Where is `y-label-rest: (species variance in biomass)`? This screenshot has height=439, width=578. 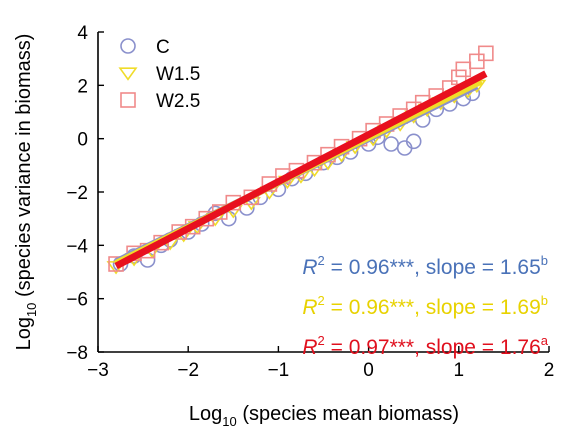
y-label-rest: (species variance in biomass) is located at coordinates (24, 168).